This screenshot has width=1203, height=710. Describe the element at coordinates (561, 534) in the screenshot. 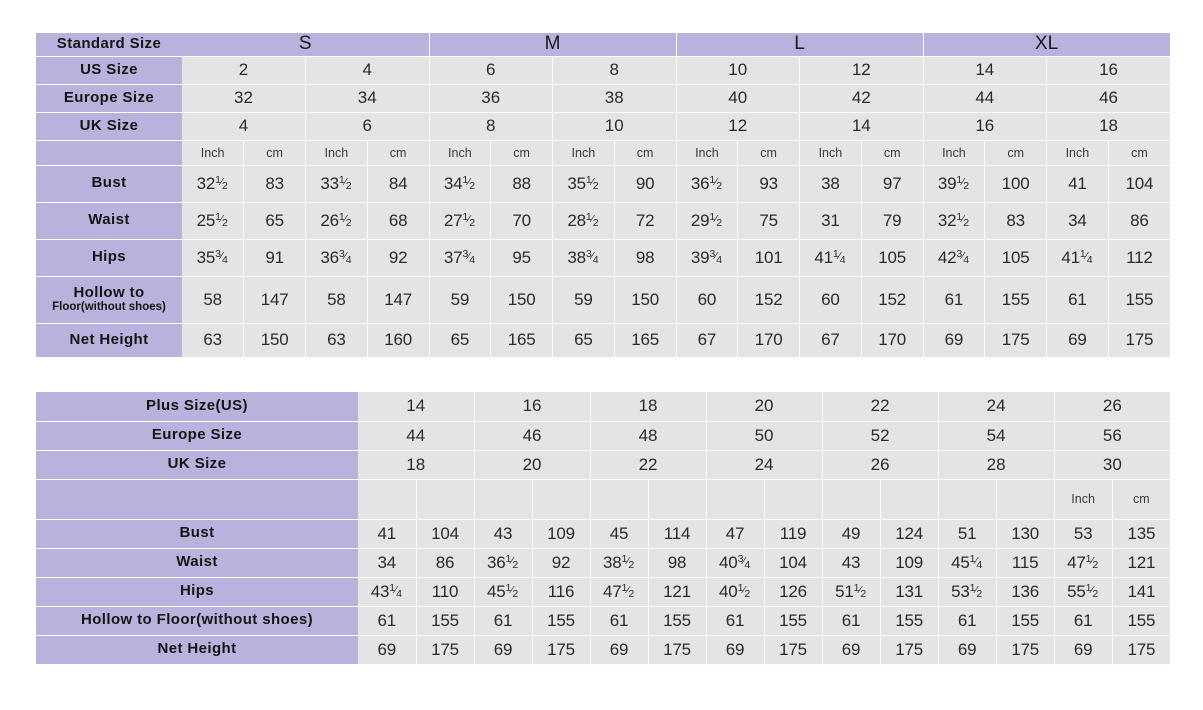

I see `measurement-cell: 109` at that location.